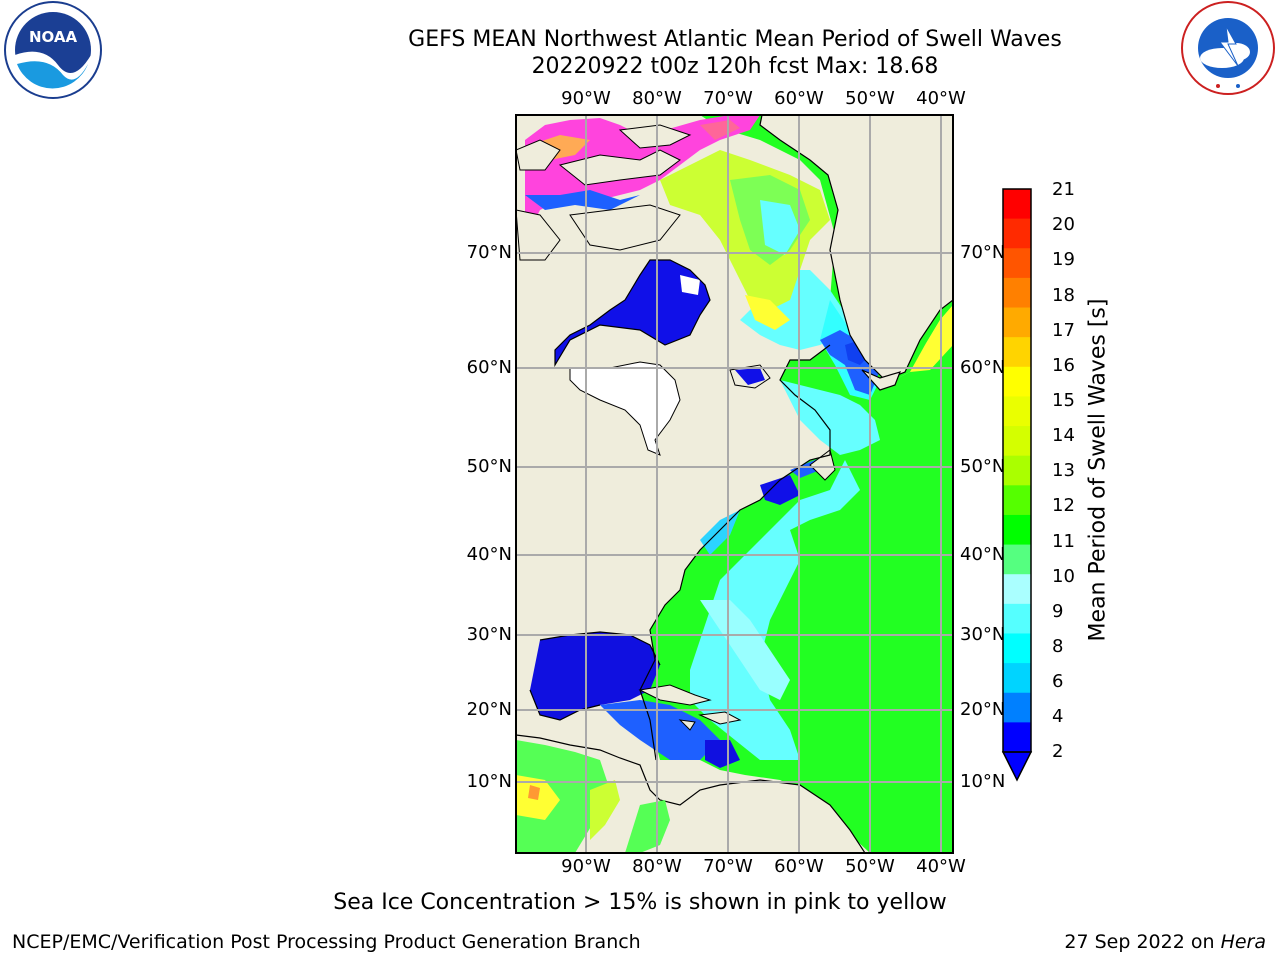 The width and height of the screenshot is (1280, 960). I want to click on lon-label-bottom-50w: 50°W, so click(870, 866).